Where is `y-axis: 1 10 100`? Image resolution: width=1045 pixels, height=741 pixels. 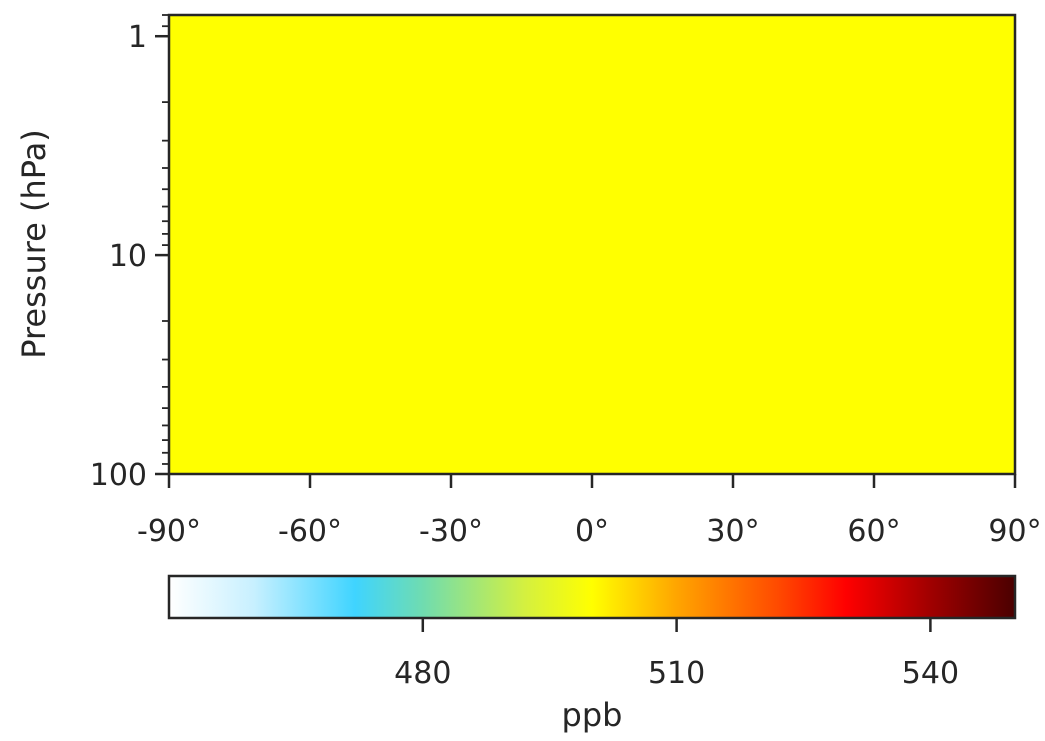 y-axis: 1 10 100 is located at coordinates (129, 256).